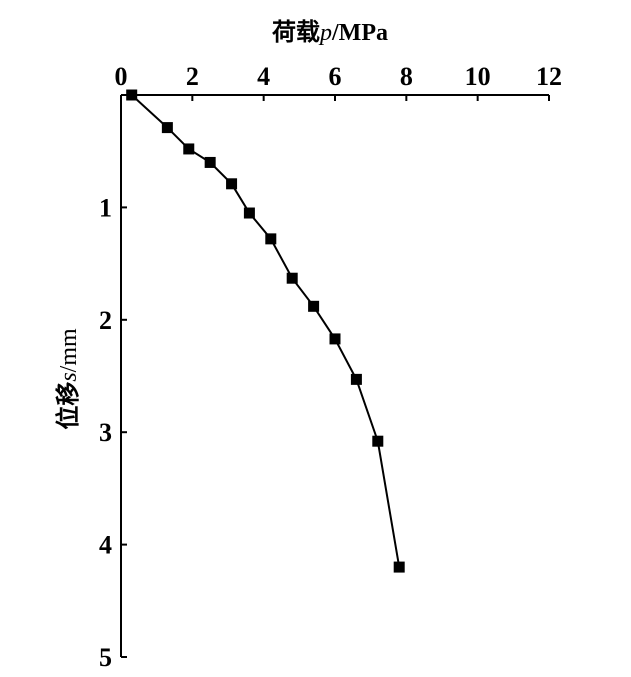  I want to click on y-tick-label: 1, so click(105, 207).